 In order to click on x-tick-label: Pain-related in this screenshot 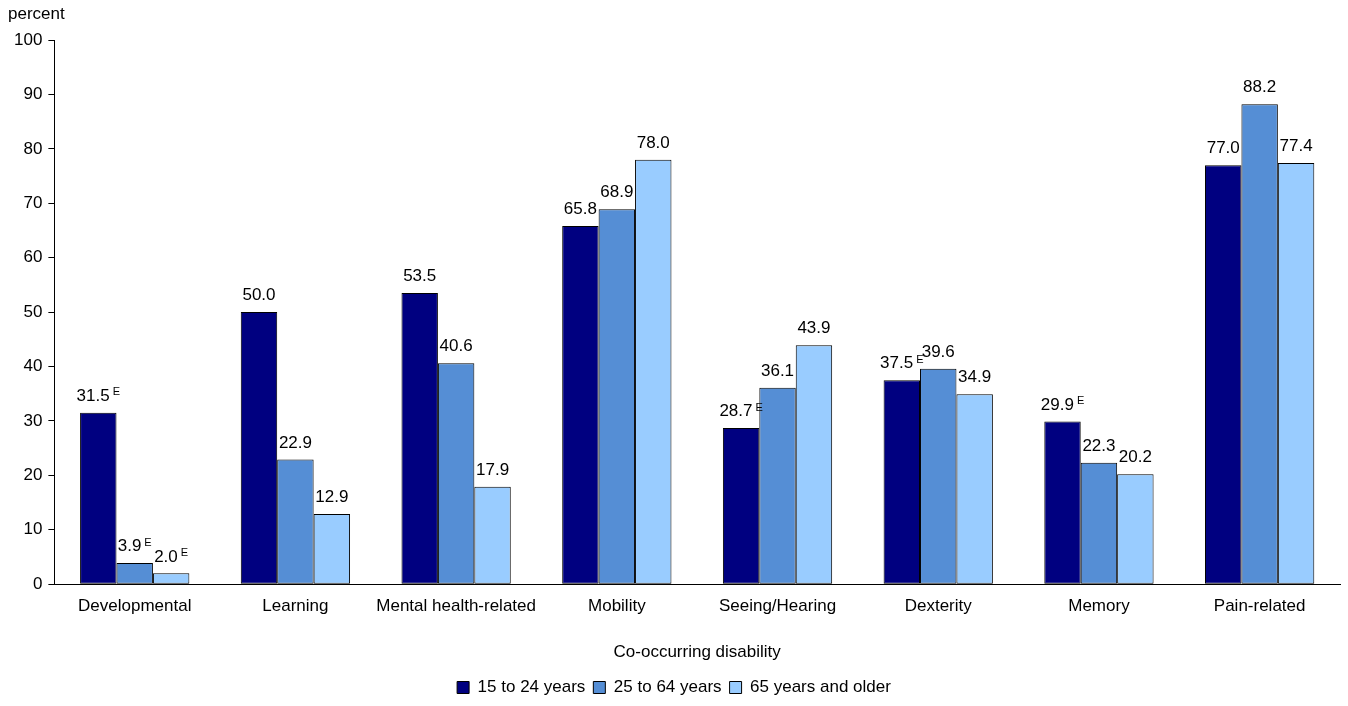, I will do `click(1259, 606)`.